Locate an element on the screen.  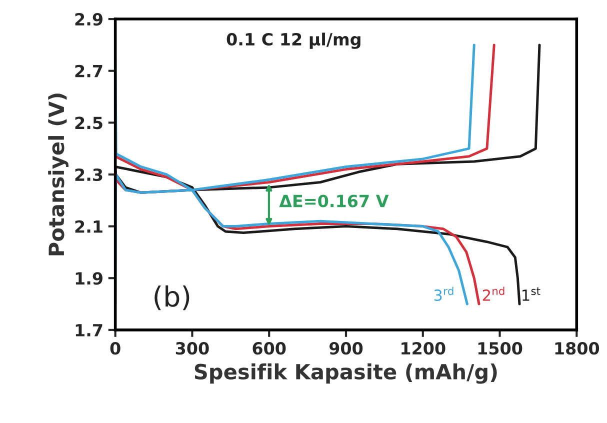
x-tick-label: 1500 is located at coordinates (500, 348).